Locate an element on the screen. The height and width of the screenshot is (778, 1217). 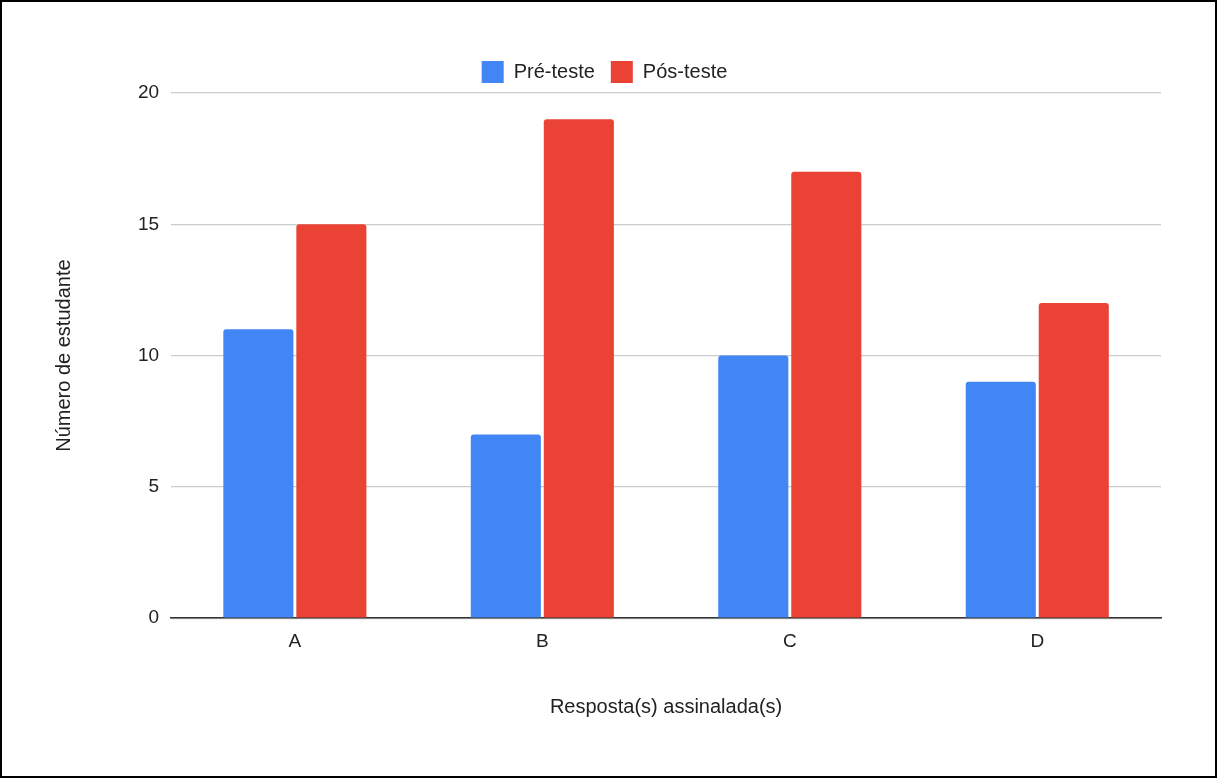
x-tick-label: D is located at coordinates (1037, 640).